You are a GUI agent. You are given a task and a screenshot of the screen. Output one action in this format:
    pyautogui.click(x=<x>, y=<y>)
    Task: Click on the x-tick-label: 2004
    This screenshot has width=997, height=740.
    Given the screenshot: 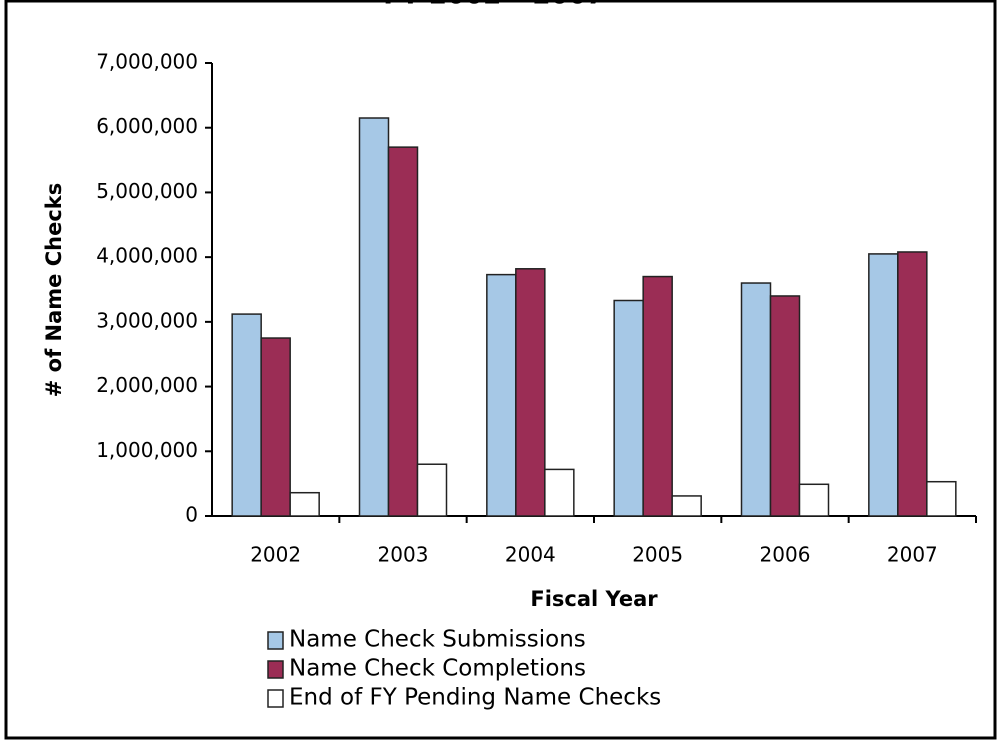 What is the action you would take?
    pyautogui.click(x=530, y=555)
    